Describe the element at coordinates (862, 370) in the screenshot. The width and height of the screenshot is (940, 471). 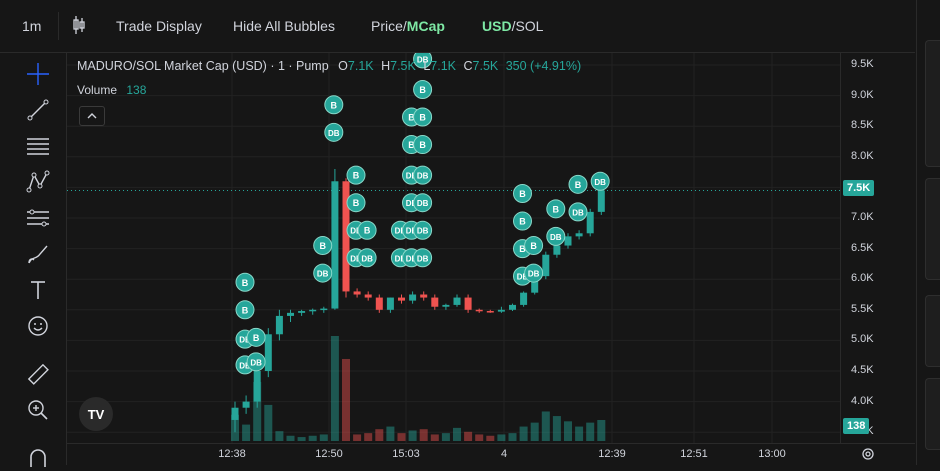
I see `price-tick-label: 4.5K` at that location.